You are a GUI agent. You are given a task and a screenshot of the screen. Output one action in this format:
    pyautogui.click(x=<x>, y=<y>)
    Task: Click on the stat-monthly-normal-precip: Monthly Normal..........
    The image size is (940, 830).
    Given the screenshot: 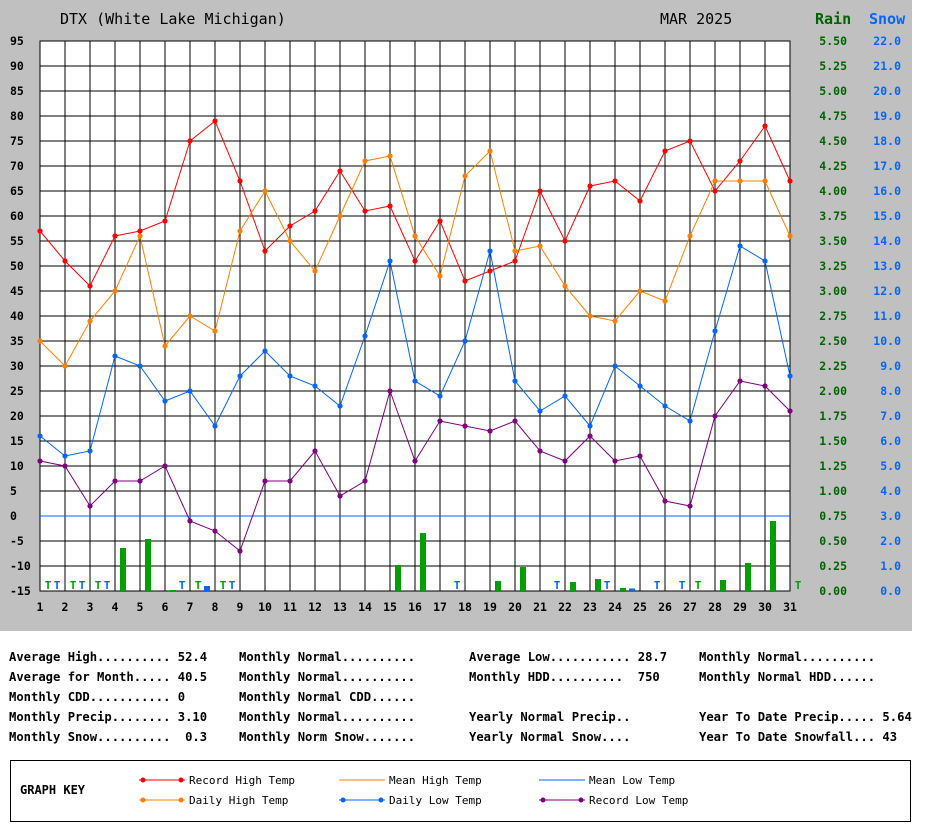 What is the action you would take?
    pyautogui.click(x=327, y=717)
    